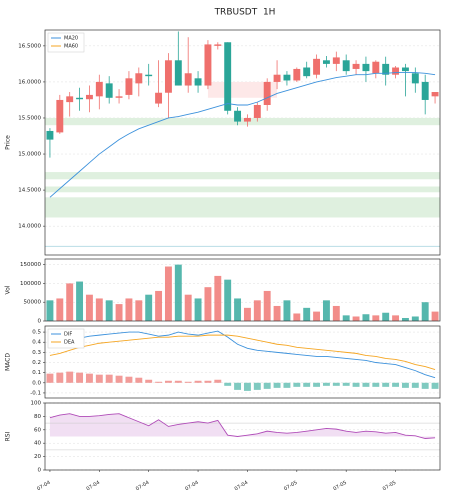 The width and height of the screenshot is (453, 500). I want to click on y-tick-label: 0.1, so click(36, 373).